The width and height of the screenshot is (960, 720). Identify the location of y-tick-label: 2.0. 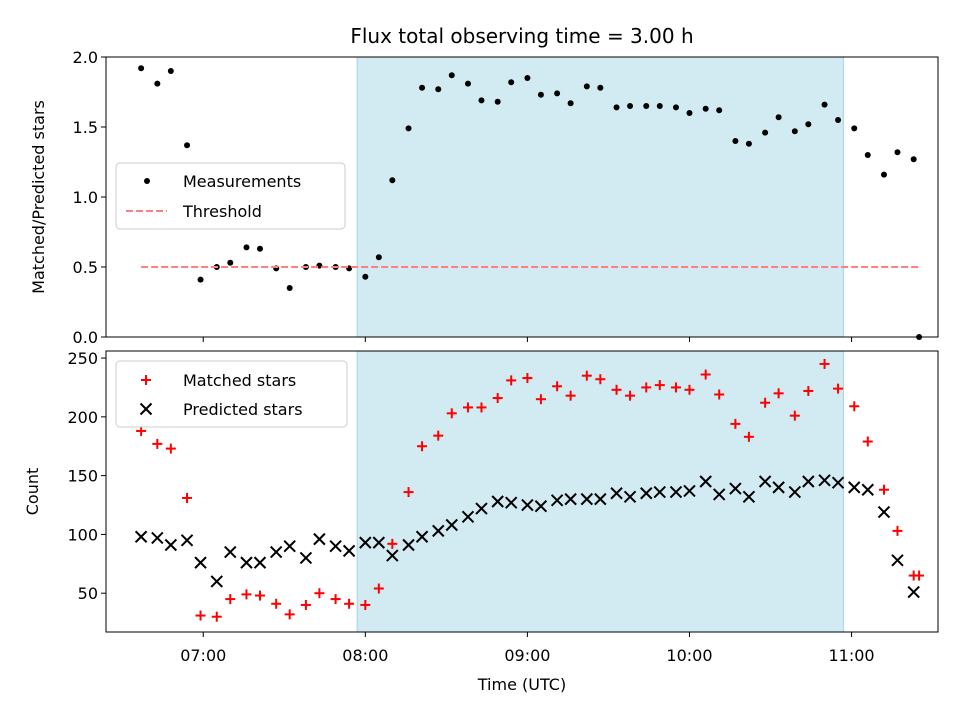
(85, 57).